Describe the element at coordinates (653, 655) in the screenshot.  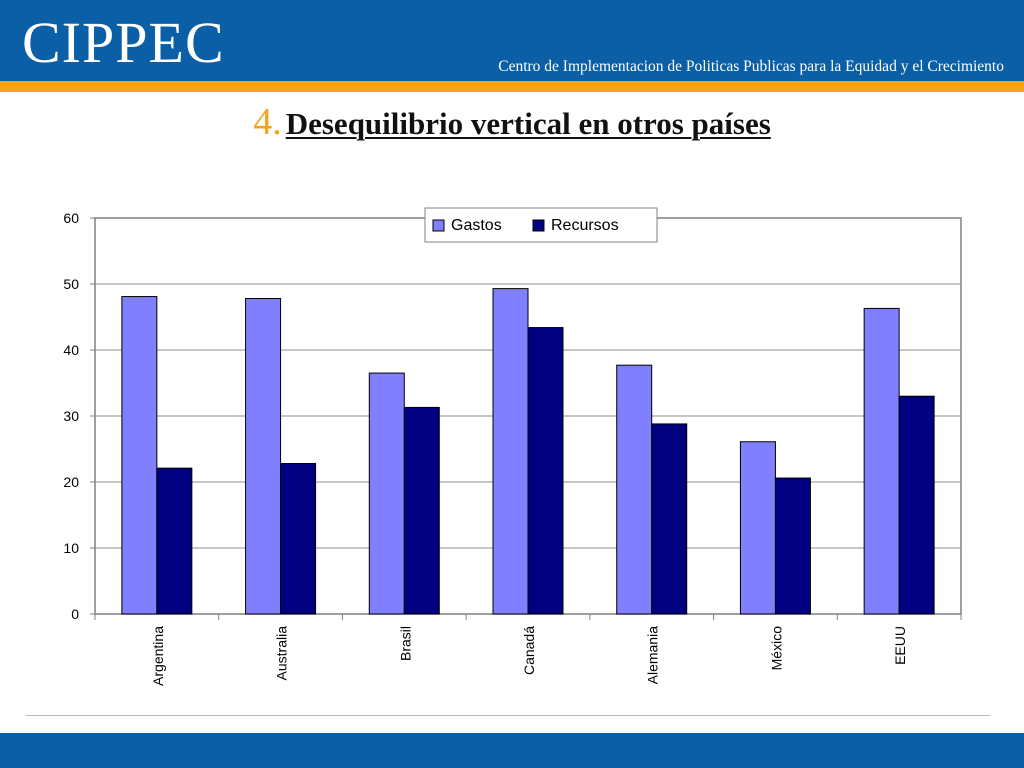
I see `x-tick-label: Alemania` at that location.